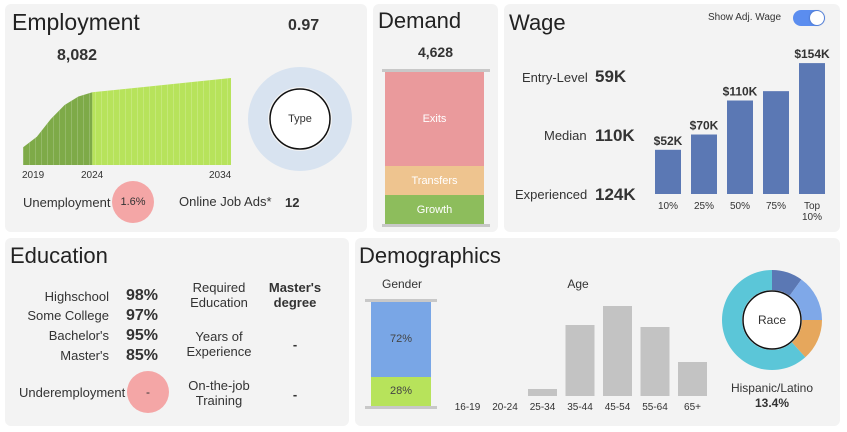 Image resolution: width=847 pixels, height=432 pixels. I want to click on unemployment-bubble, so click(133, 202).